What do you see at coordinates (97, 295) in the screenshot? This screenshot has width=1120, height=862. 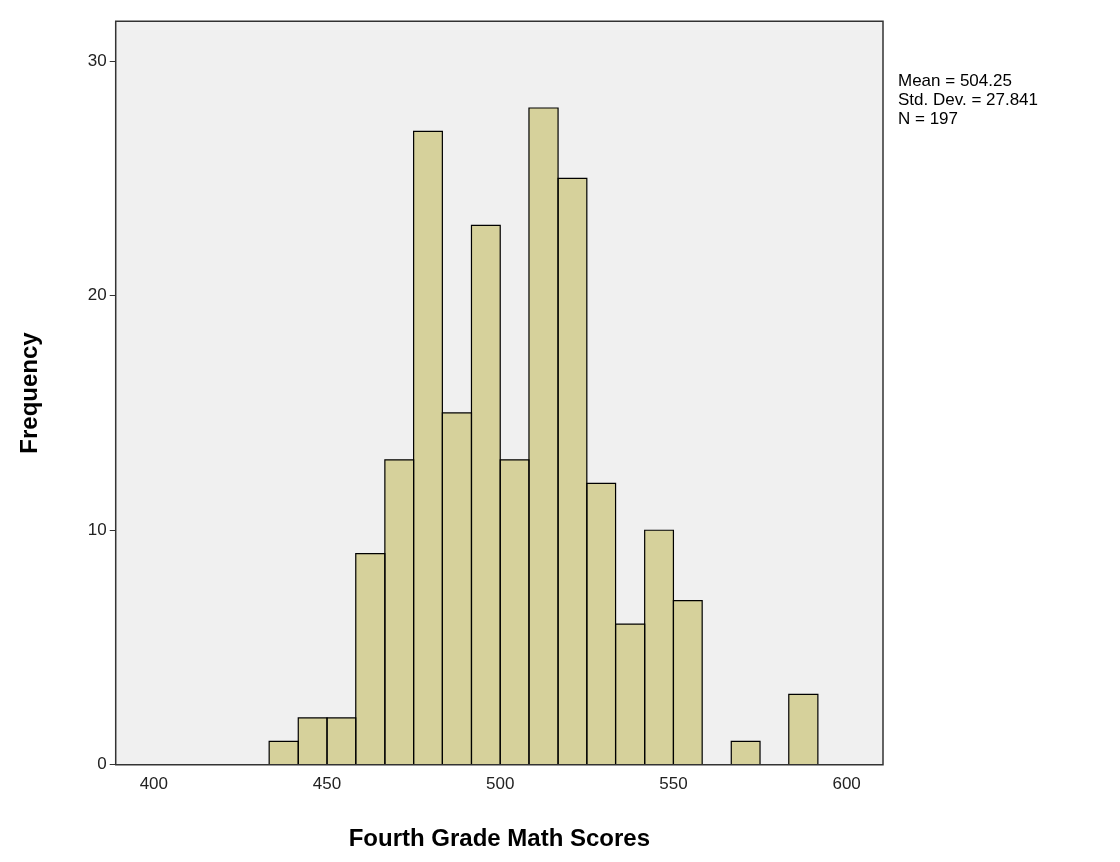 I see `y-tick-label: 20` at bounding box center [97, 295].